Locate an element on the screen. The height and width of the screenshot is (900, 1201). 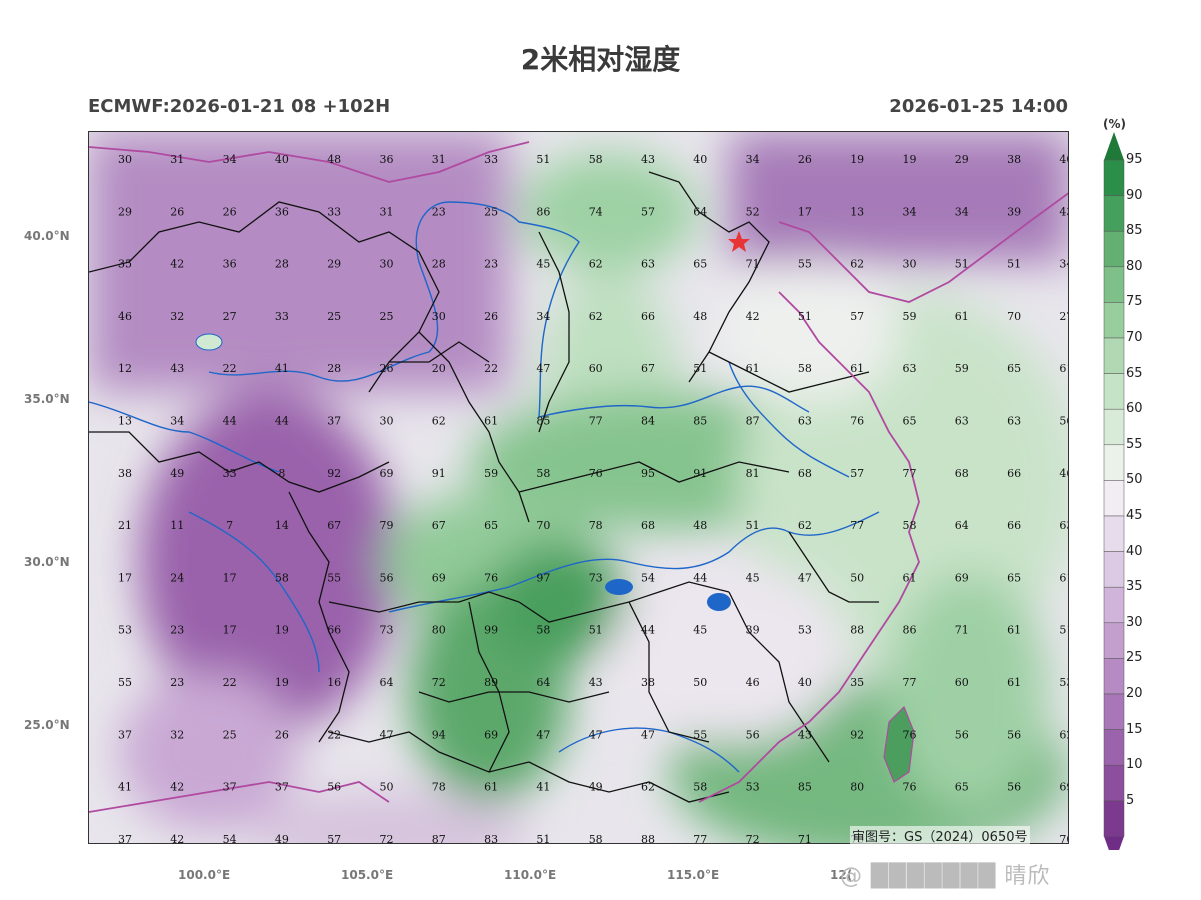
station-value: 35 is located at coordinates (857, 682).